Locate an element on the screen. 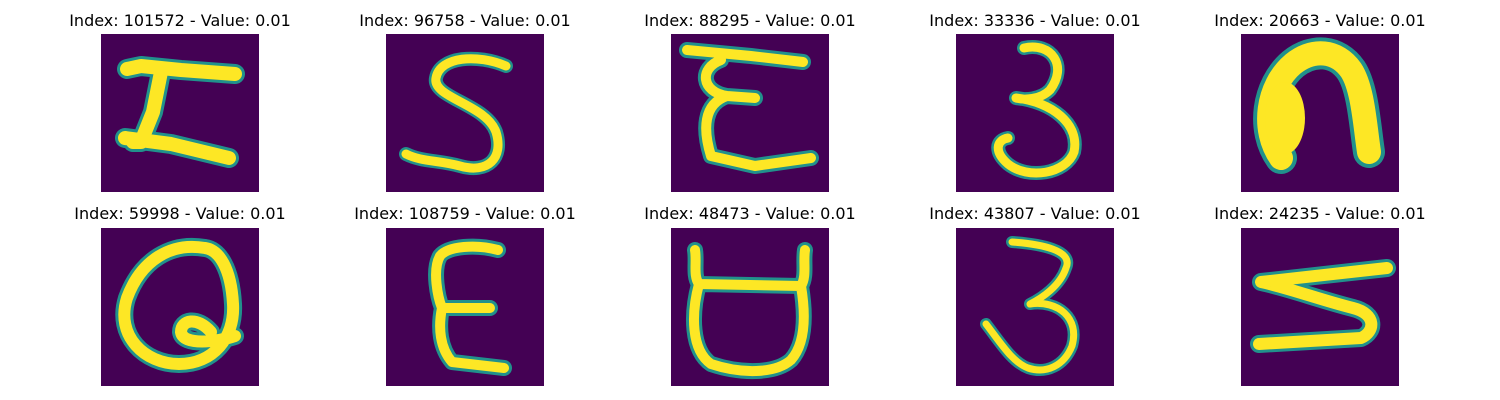 This screenshot has height=400, width=1500. panel-title: Index: 101572 - Value: 0.01 is located at coordinates (180, 20).